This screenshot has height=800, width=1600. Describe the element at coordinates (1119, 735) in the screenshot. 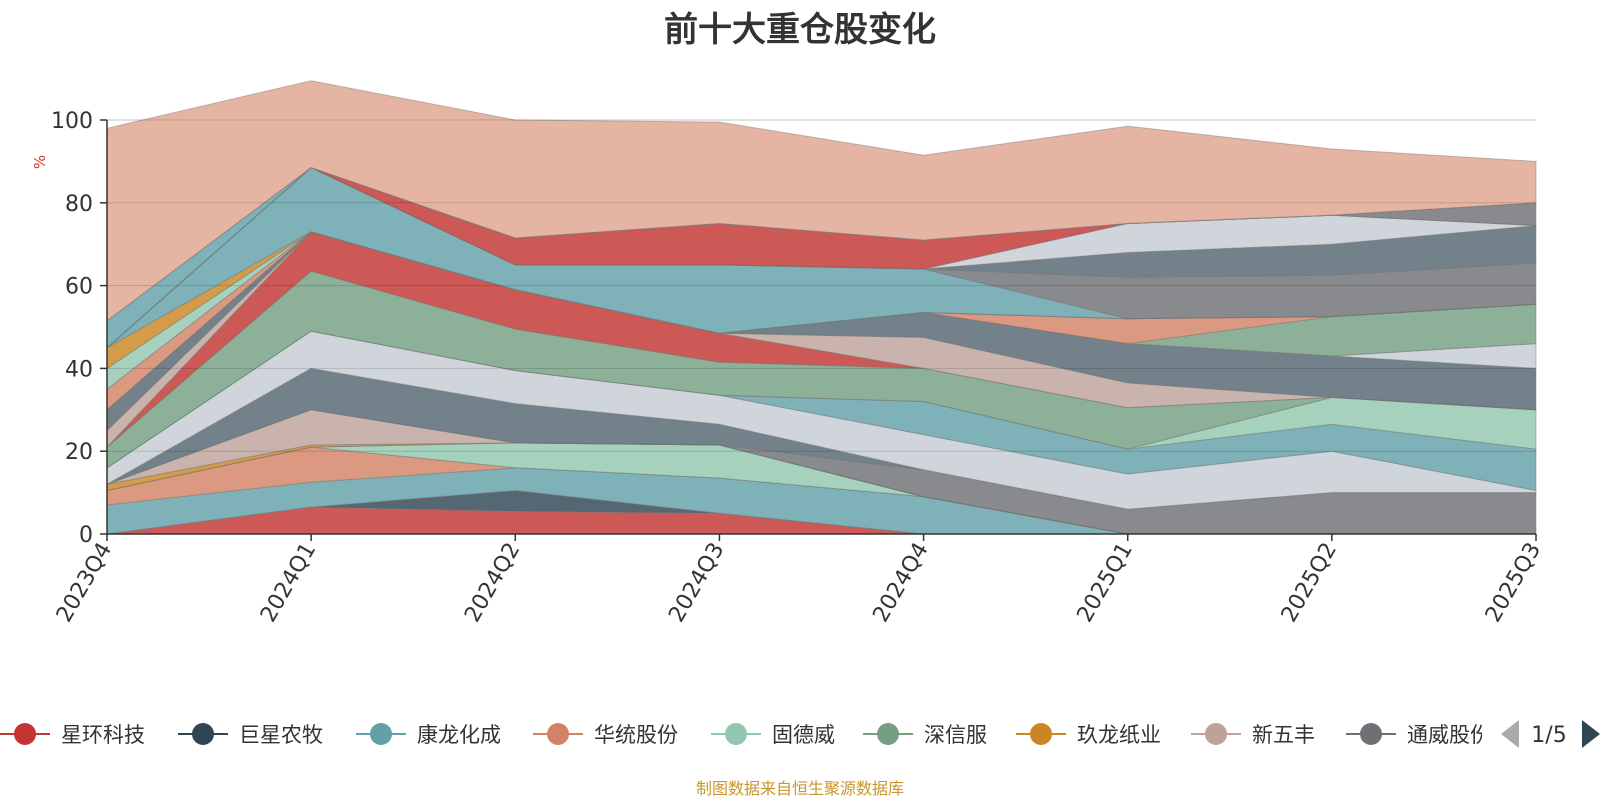

I see `legend-label: 玖龙纸业` at that location.